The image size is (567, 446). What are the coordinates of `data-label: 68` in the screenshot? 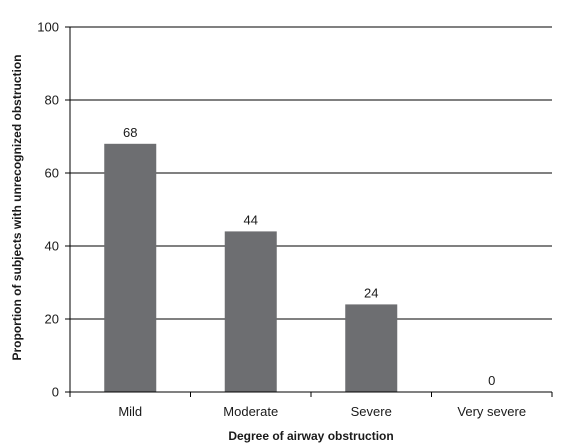 It's located at (130, 132).